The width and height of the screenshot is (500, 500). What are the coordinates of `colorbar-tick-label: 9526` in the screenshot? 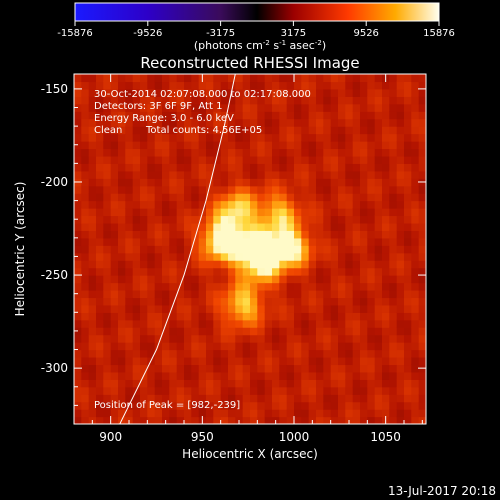 It's located at (365, 33).